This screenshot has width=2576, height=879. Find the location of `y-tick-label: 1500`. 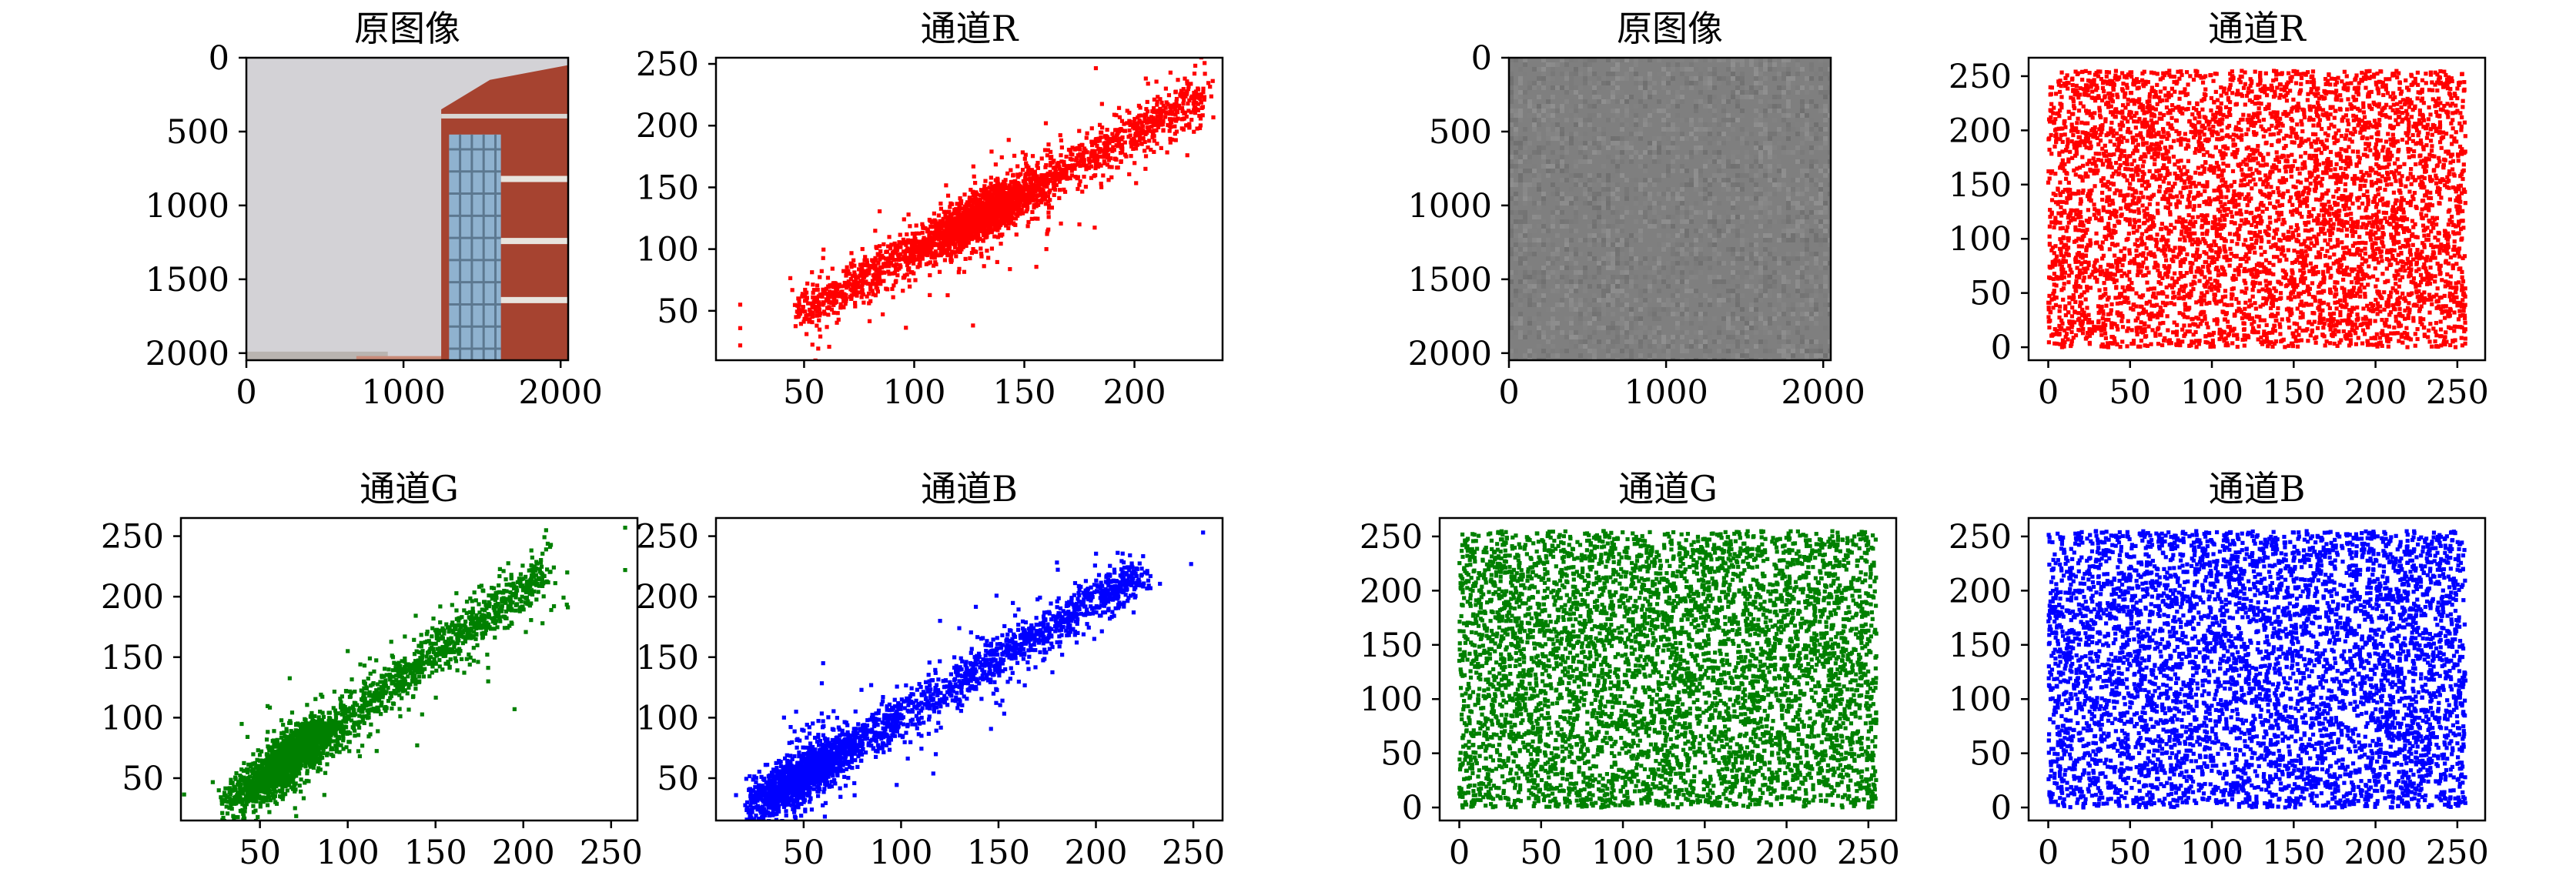

y-tick-label: 1500 is located at coordinates (188, 280).